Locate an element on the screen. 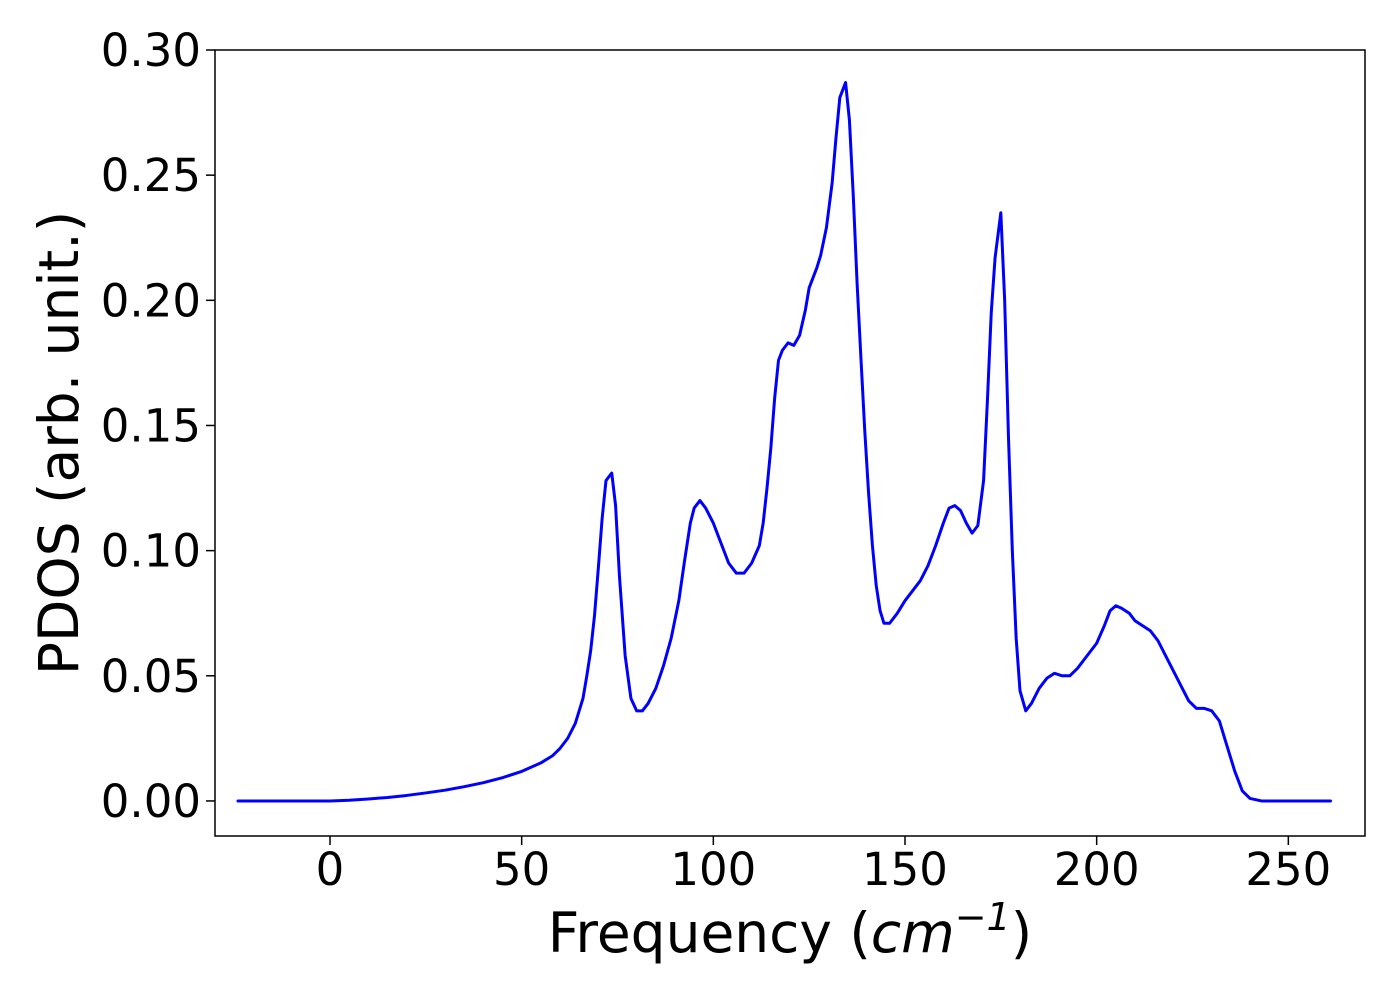  y-tick-label: 0.25 is located at coordinates (151, 175).